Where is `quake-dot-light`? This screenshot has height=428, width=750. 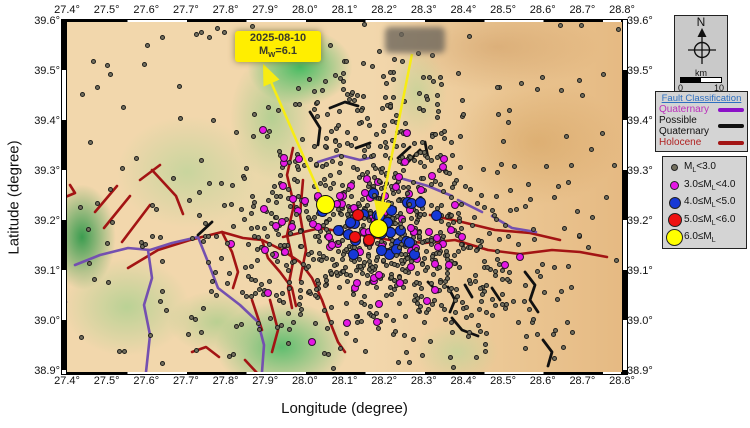
quake-dot-light is located at coordinates (382, 251).